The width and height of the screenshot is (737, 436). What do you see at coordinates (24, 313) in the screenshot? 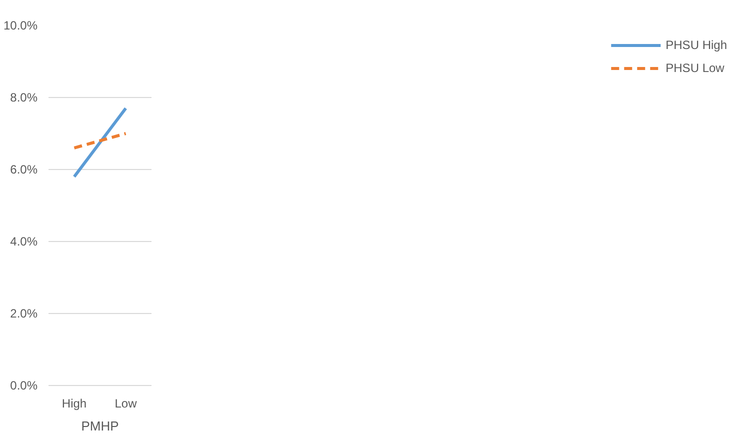
I see `y-tick-label: 2.0%` at bounding box center [24, 313].